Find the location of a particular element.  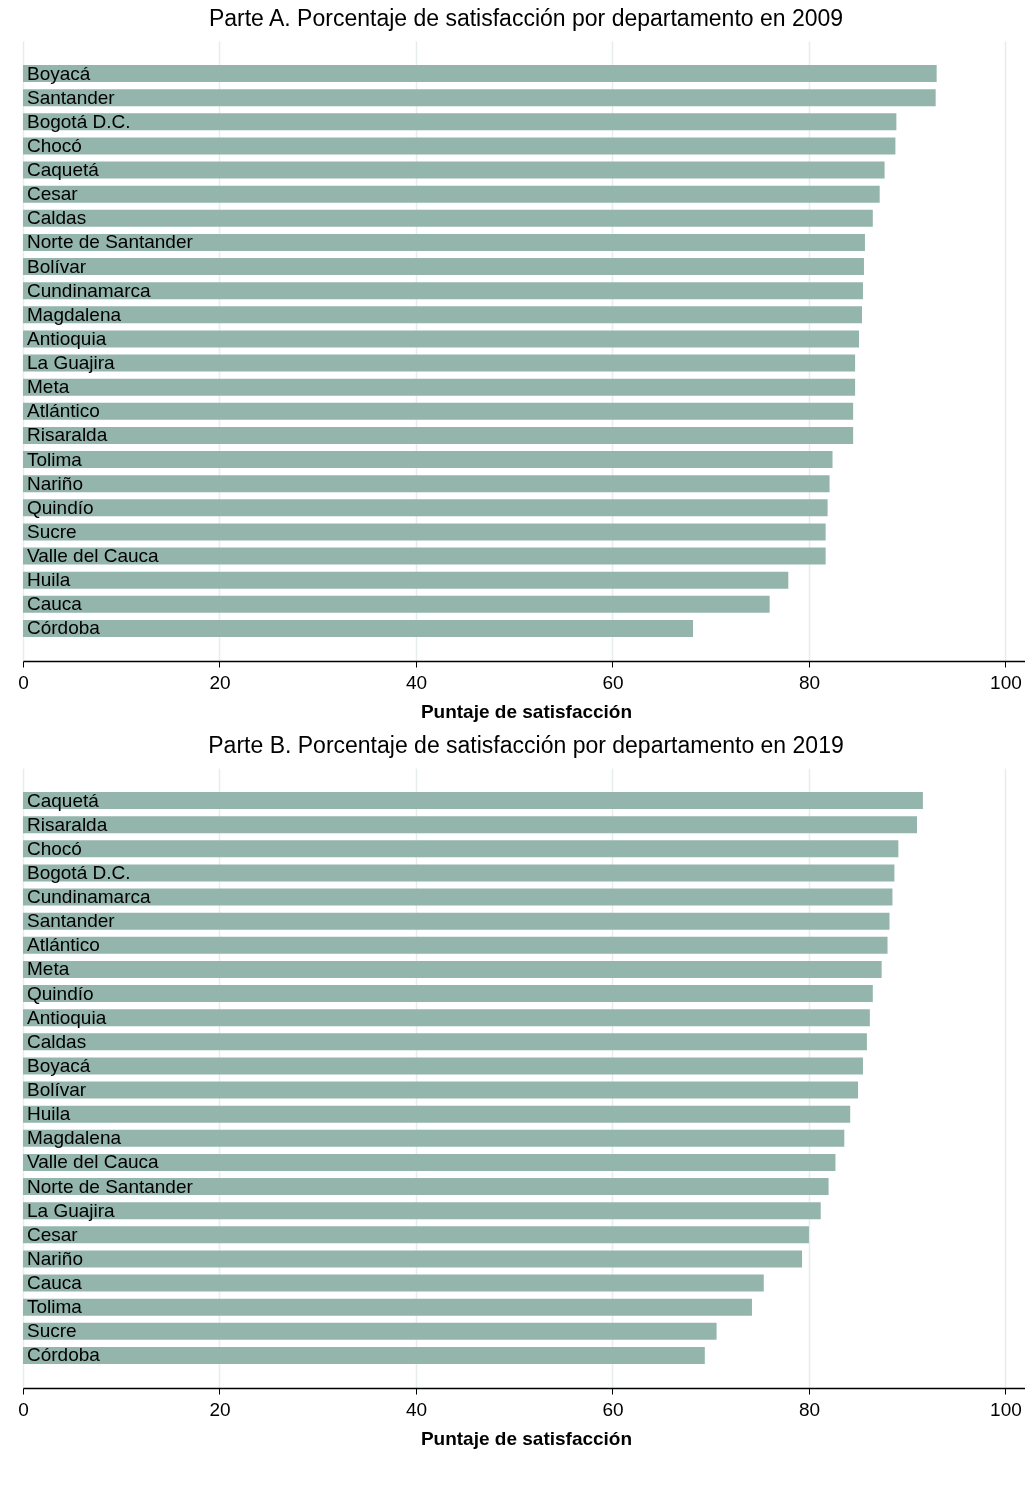

y-tick-label: Cesar is located at coordinates (53, 194).